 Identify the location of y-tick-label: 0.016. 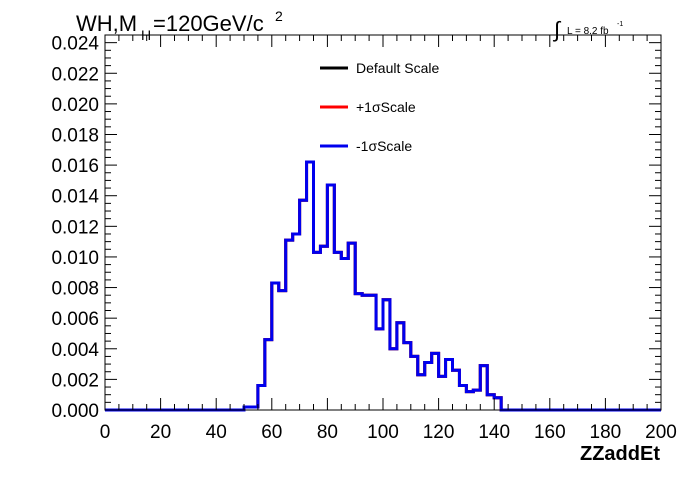
(75, 166).